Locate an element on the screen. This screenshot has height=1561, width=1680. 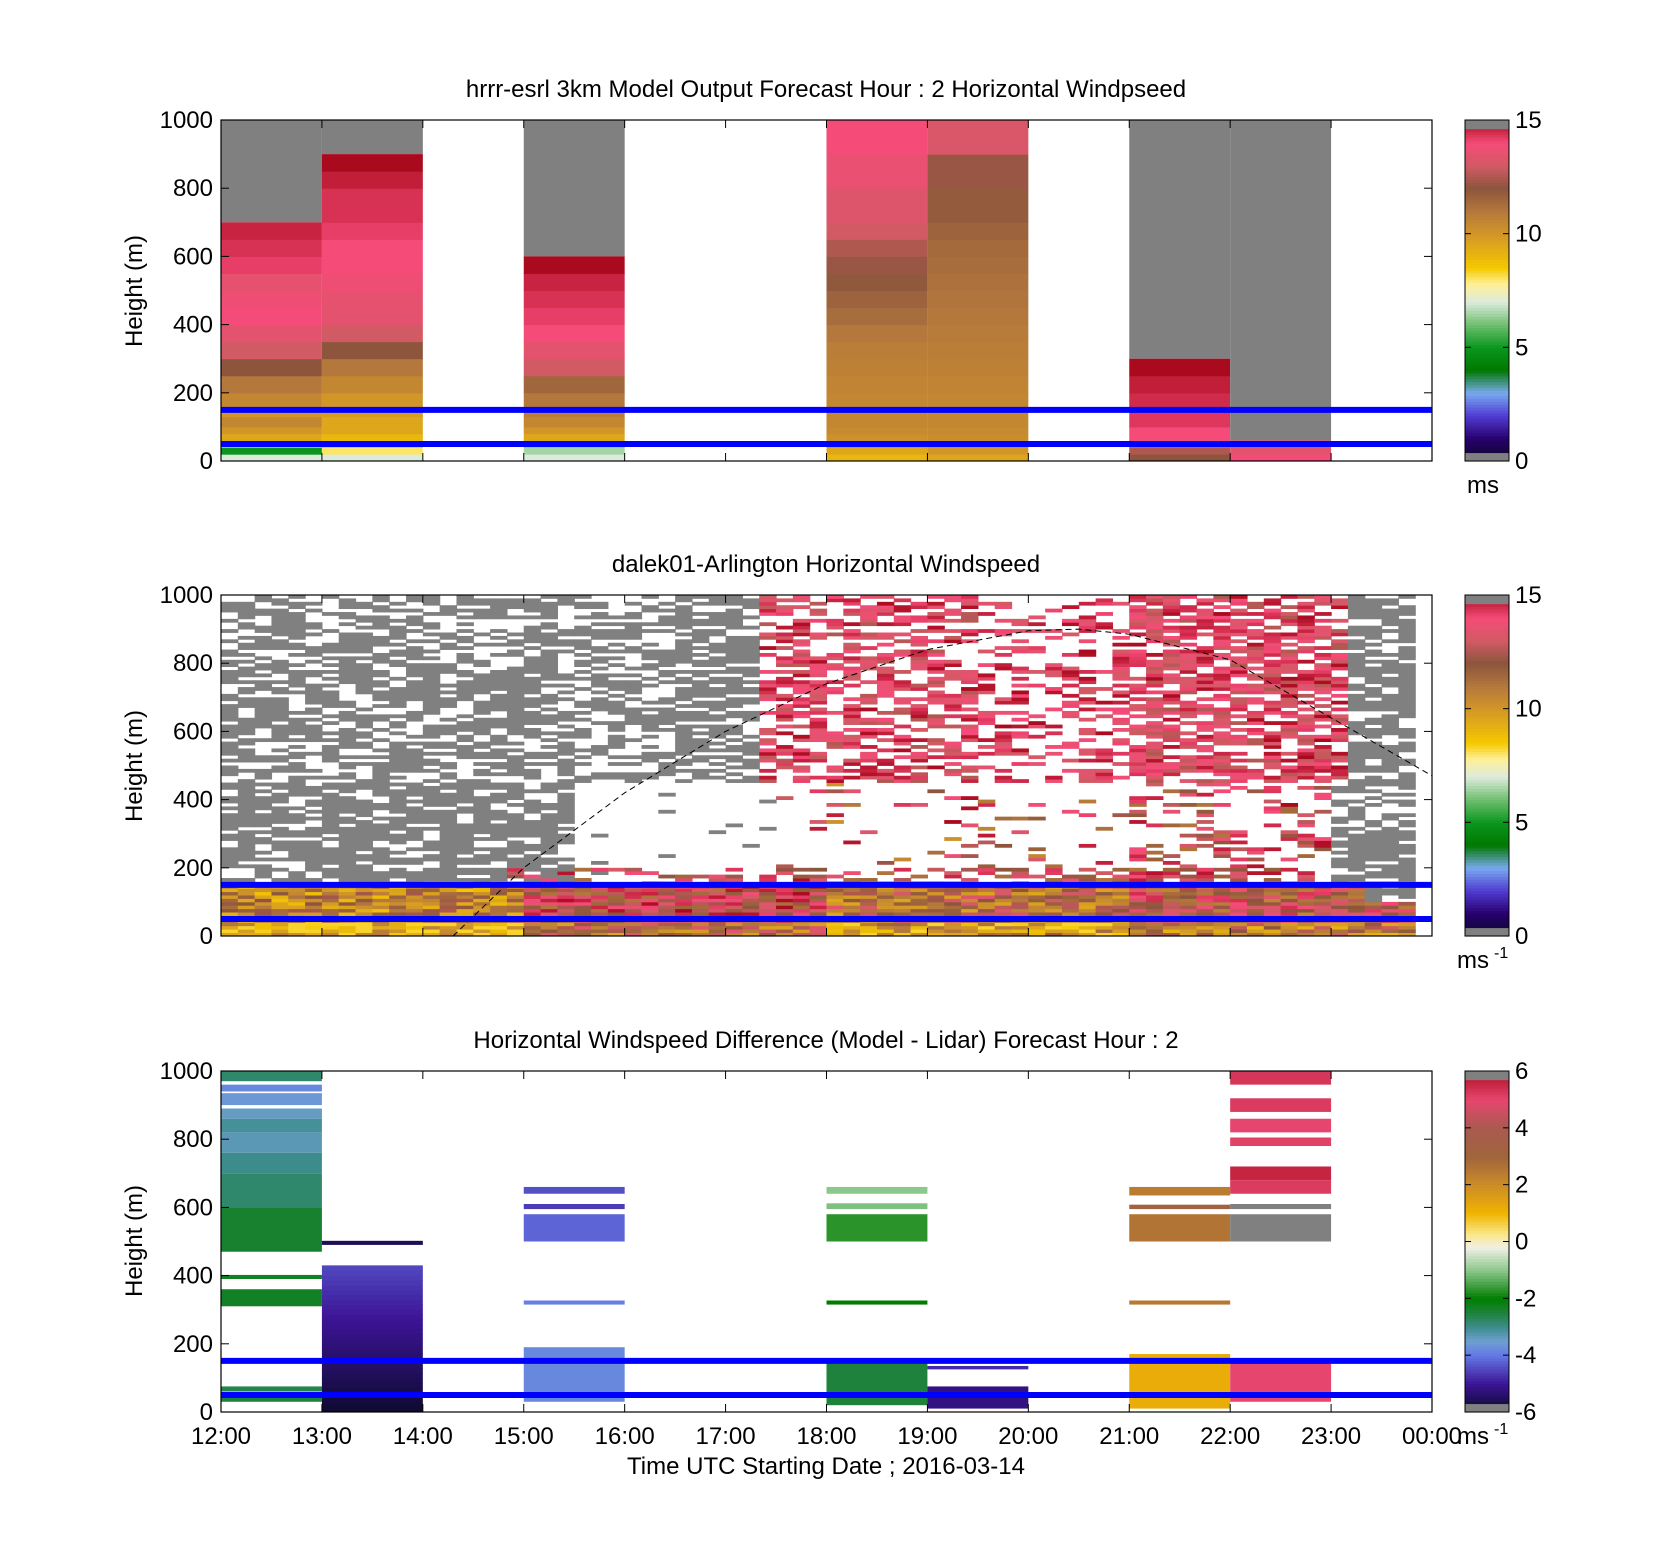
y-tick-label: 600 is located at coordinates (193, 731).